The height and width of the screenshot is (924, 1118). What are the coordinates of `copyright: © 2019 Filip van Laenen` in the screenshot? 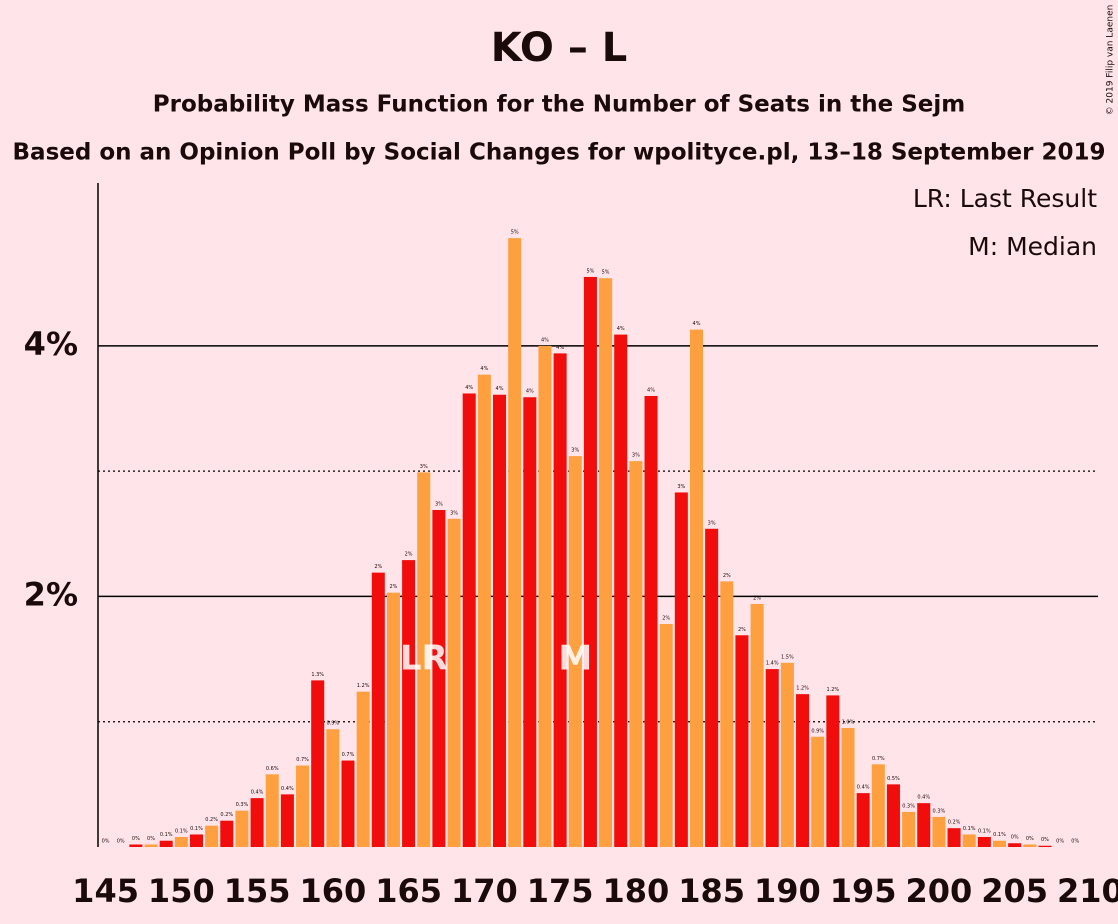 It's located at (1111, 60).